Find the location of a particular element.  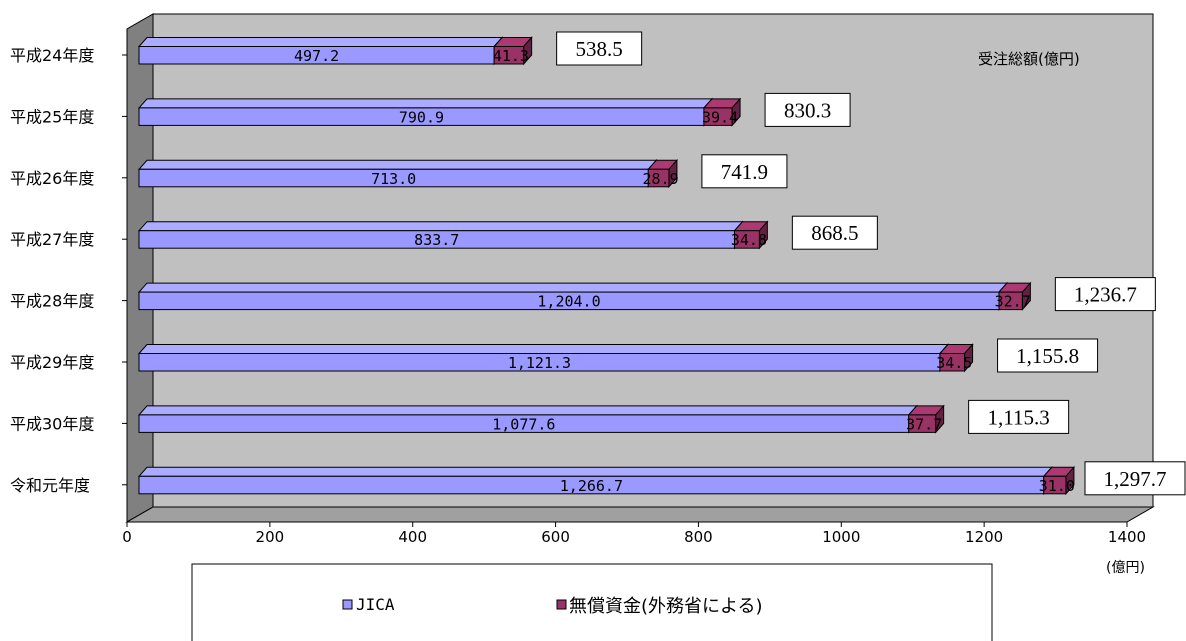

category-label: 平成29年度 is located at coordinates (52, 362).